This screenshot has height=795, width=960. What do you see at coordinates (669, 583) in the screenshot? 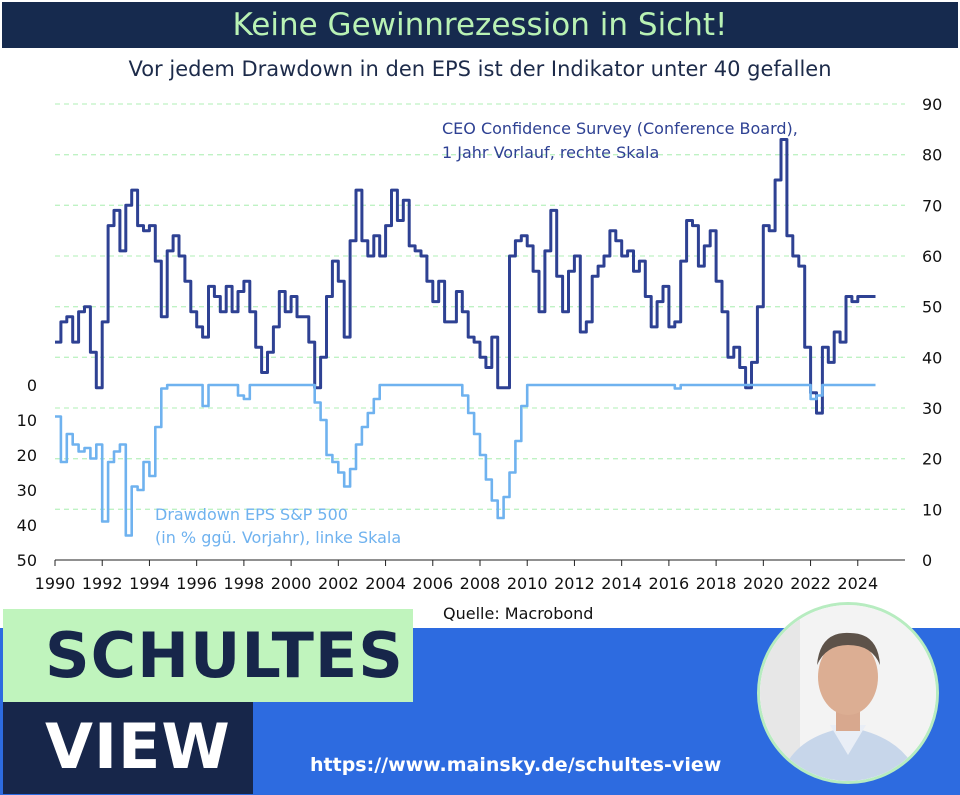
I see `x-tick-label: 2016` at bounding box center [669, 583].